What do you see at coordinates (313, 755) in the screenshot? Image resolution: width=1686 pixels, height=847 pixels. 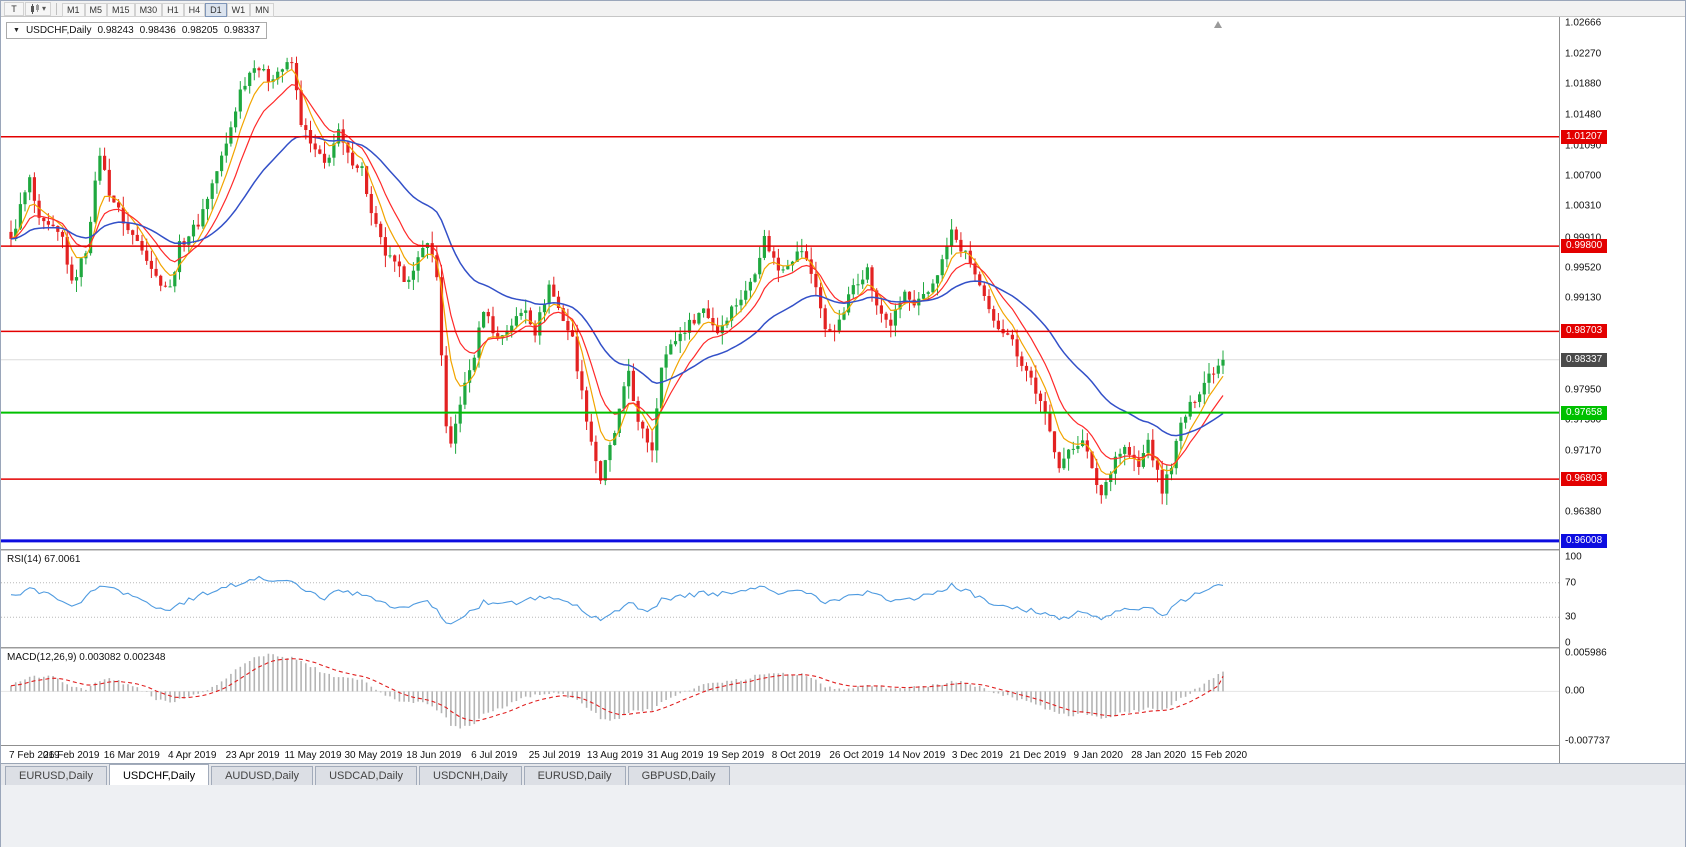 I see `date-axis-label: 11 May 2019` at bounding box center [313, 755].